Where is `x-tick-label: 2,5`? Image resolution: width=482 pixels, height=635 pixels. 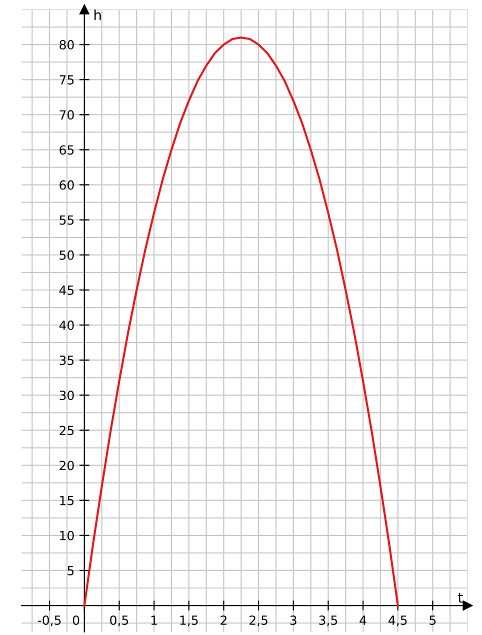 x-tick-label: 2,5 is located at coordinates (259, 620).